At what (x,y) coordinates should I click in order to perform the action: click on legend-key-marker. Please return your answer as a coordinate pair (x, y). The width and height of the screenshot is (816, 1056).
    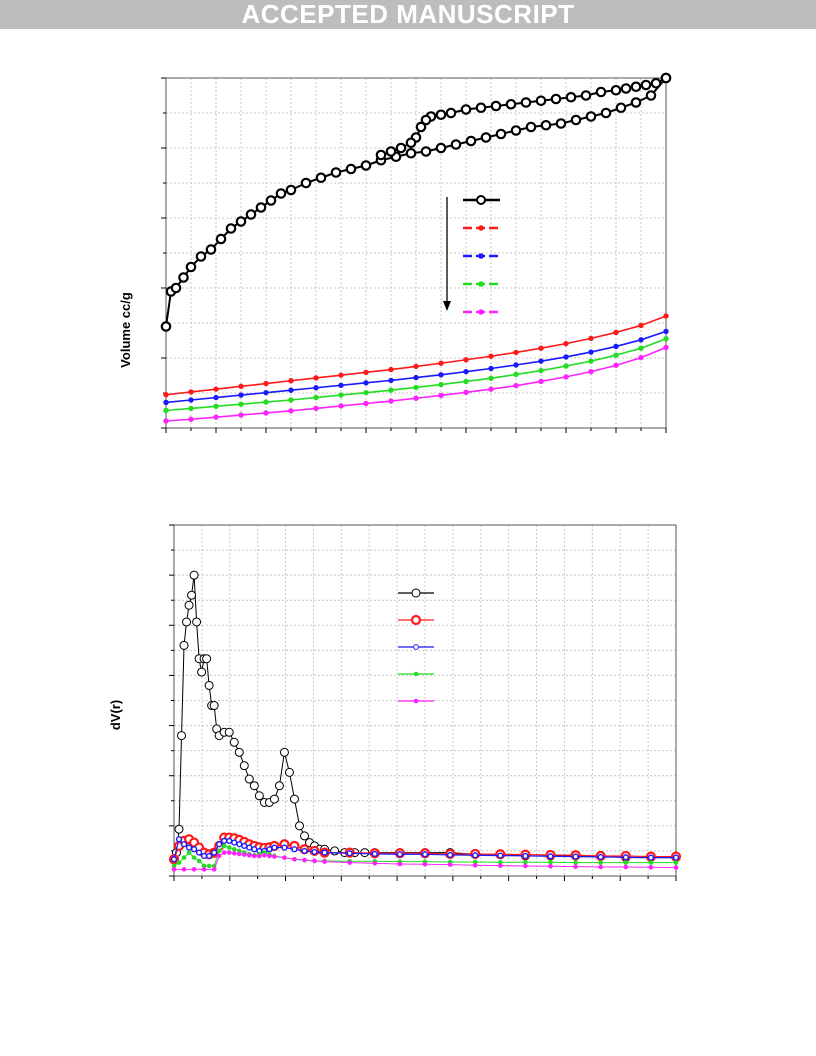
    Looking at the image, I should click on (481, 284).